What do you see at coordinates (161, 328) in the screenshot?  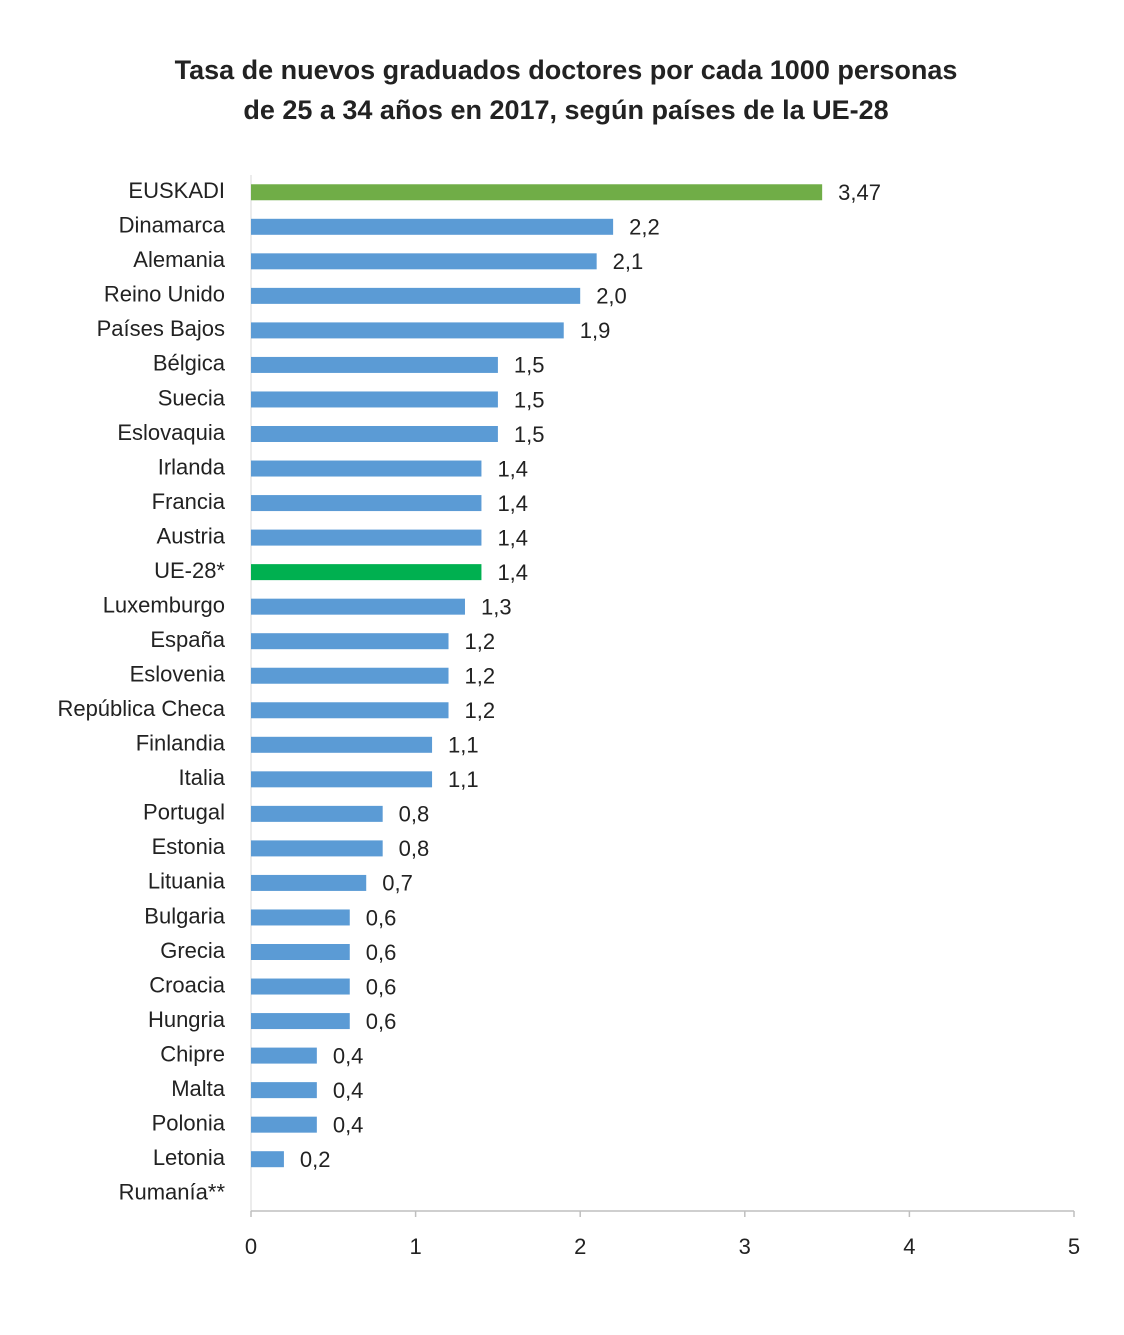 I see `y-tick-label: Países Bajos` at bounding box center [161, 328].